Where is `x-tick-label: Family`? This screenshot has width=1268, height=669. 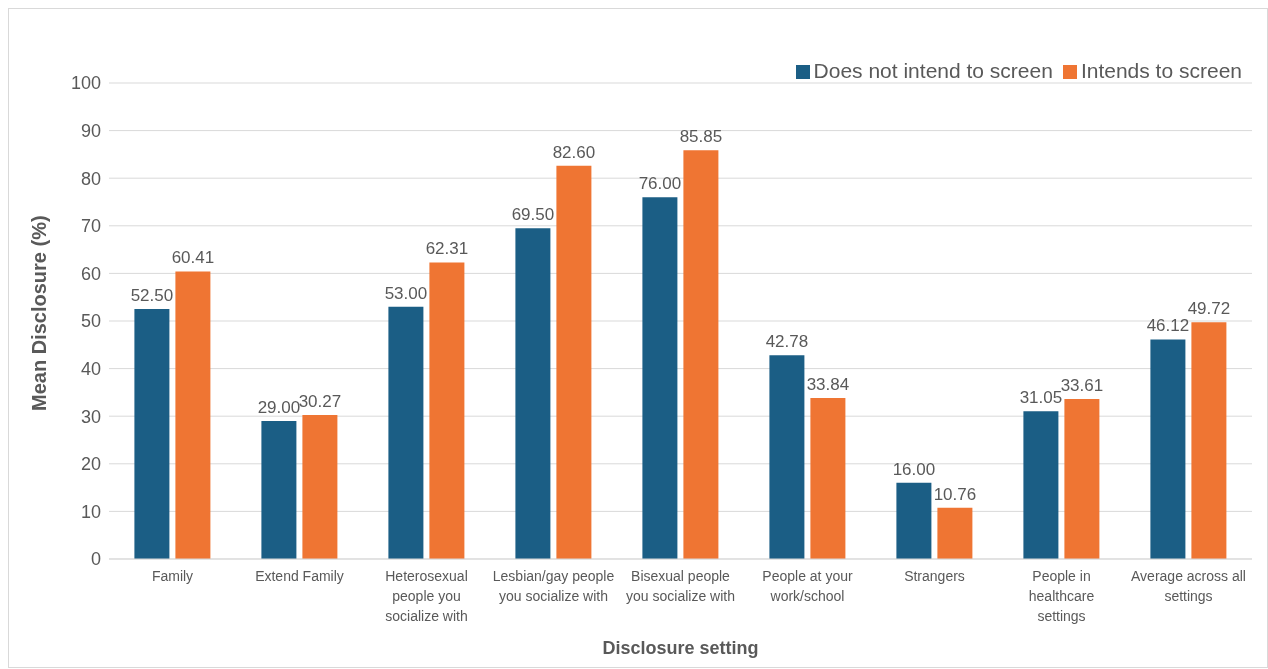 x-tick-label: Family is located at coordinates (172, 576).